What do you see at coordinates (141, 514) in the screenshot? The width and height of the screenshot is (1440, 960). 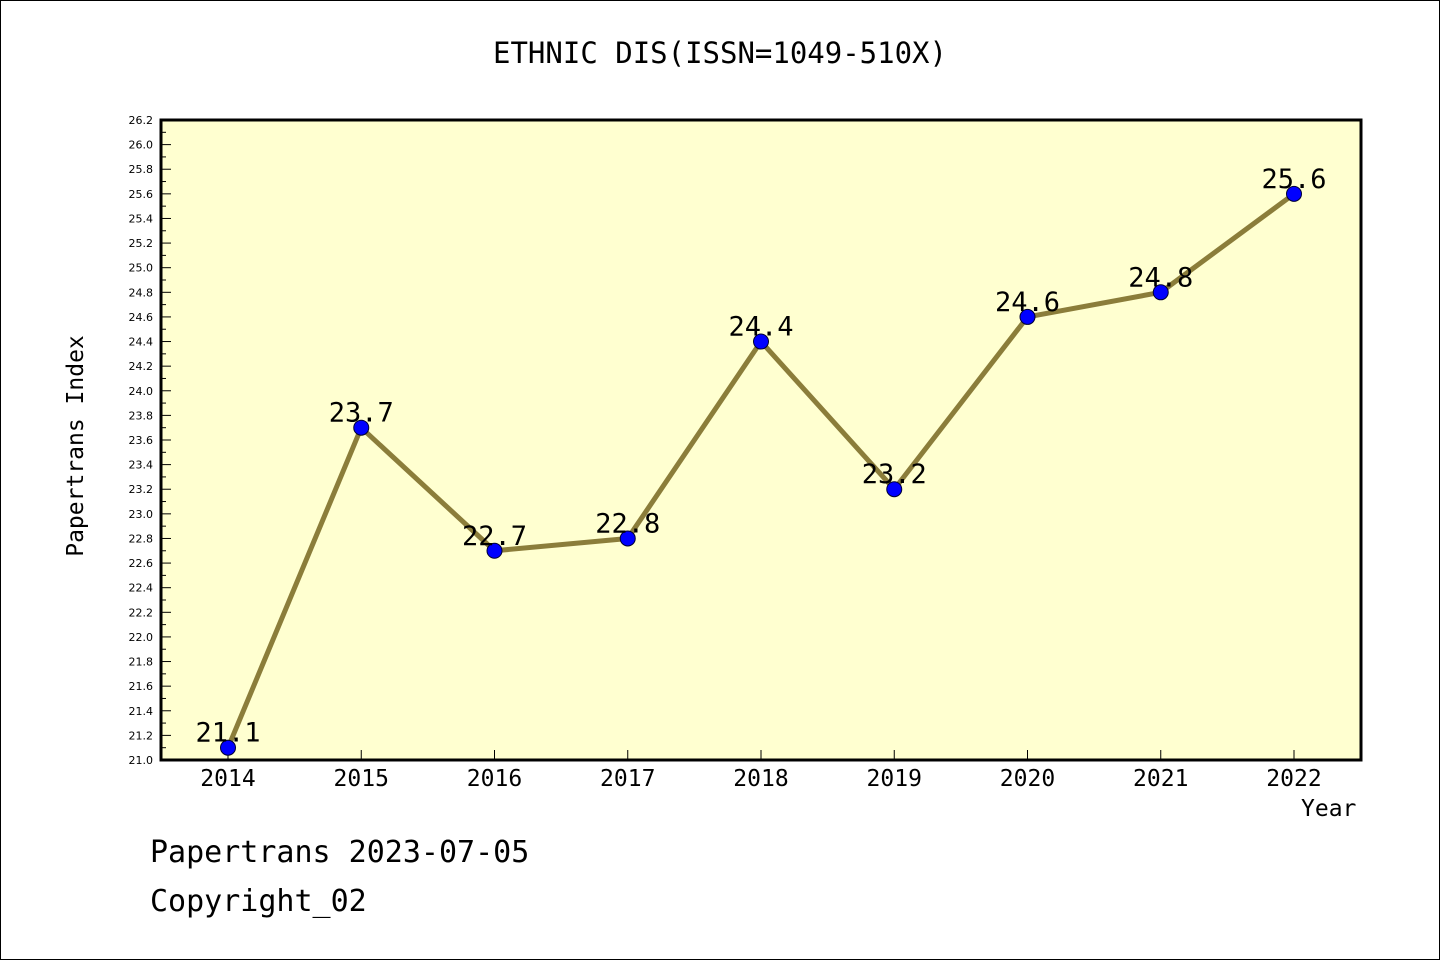 I see `y-tick-label: 23.0` at bounding box center [141, 514].